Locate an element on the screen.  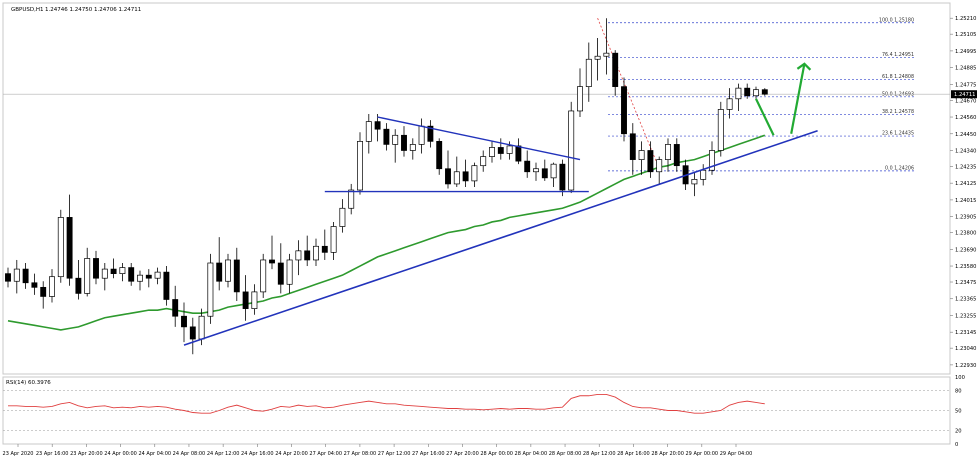
triangle-upper-line is located at coordinates (479, 138).